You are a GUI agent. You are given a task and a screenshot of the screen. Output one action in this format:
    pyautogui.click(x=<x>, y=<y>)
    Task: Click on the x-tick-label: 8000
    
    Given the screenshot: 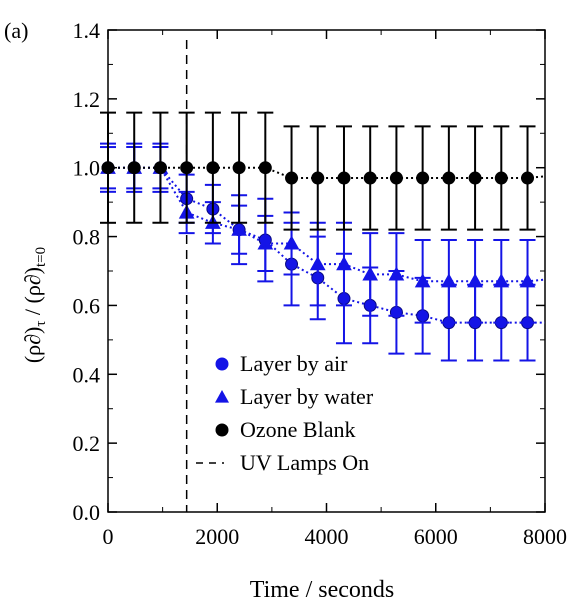 What is the action you would take?
    pyautogui.click(x=545, y=536)
    